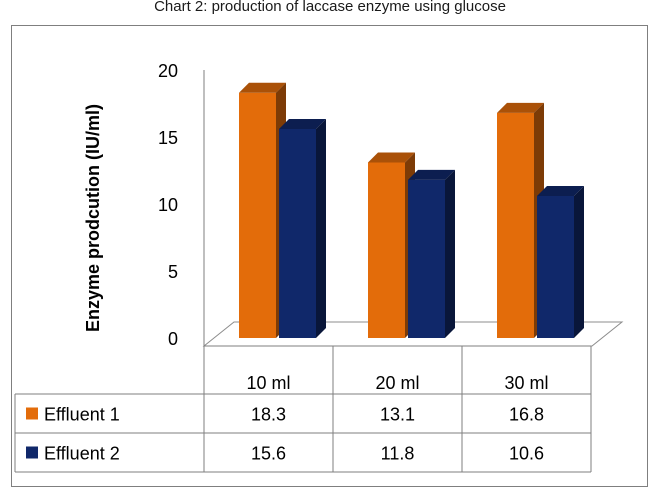 This screenshot has height=496, width=660. What do you see at coordinates (173, 272) in the screenshot?
I see `y-tick-label: 5` at bounding box center [173, 272].